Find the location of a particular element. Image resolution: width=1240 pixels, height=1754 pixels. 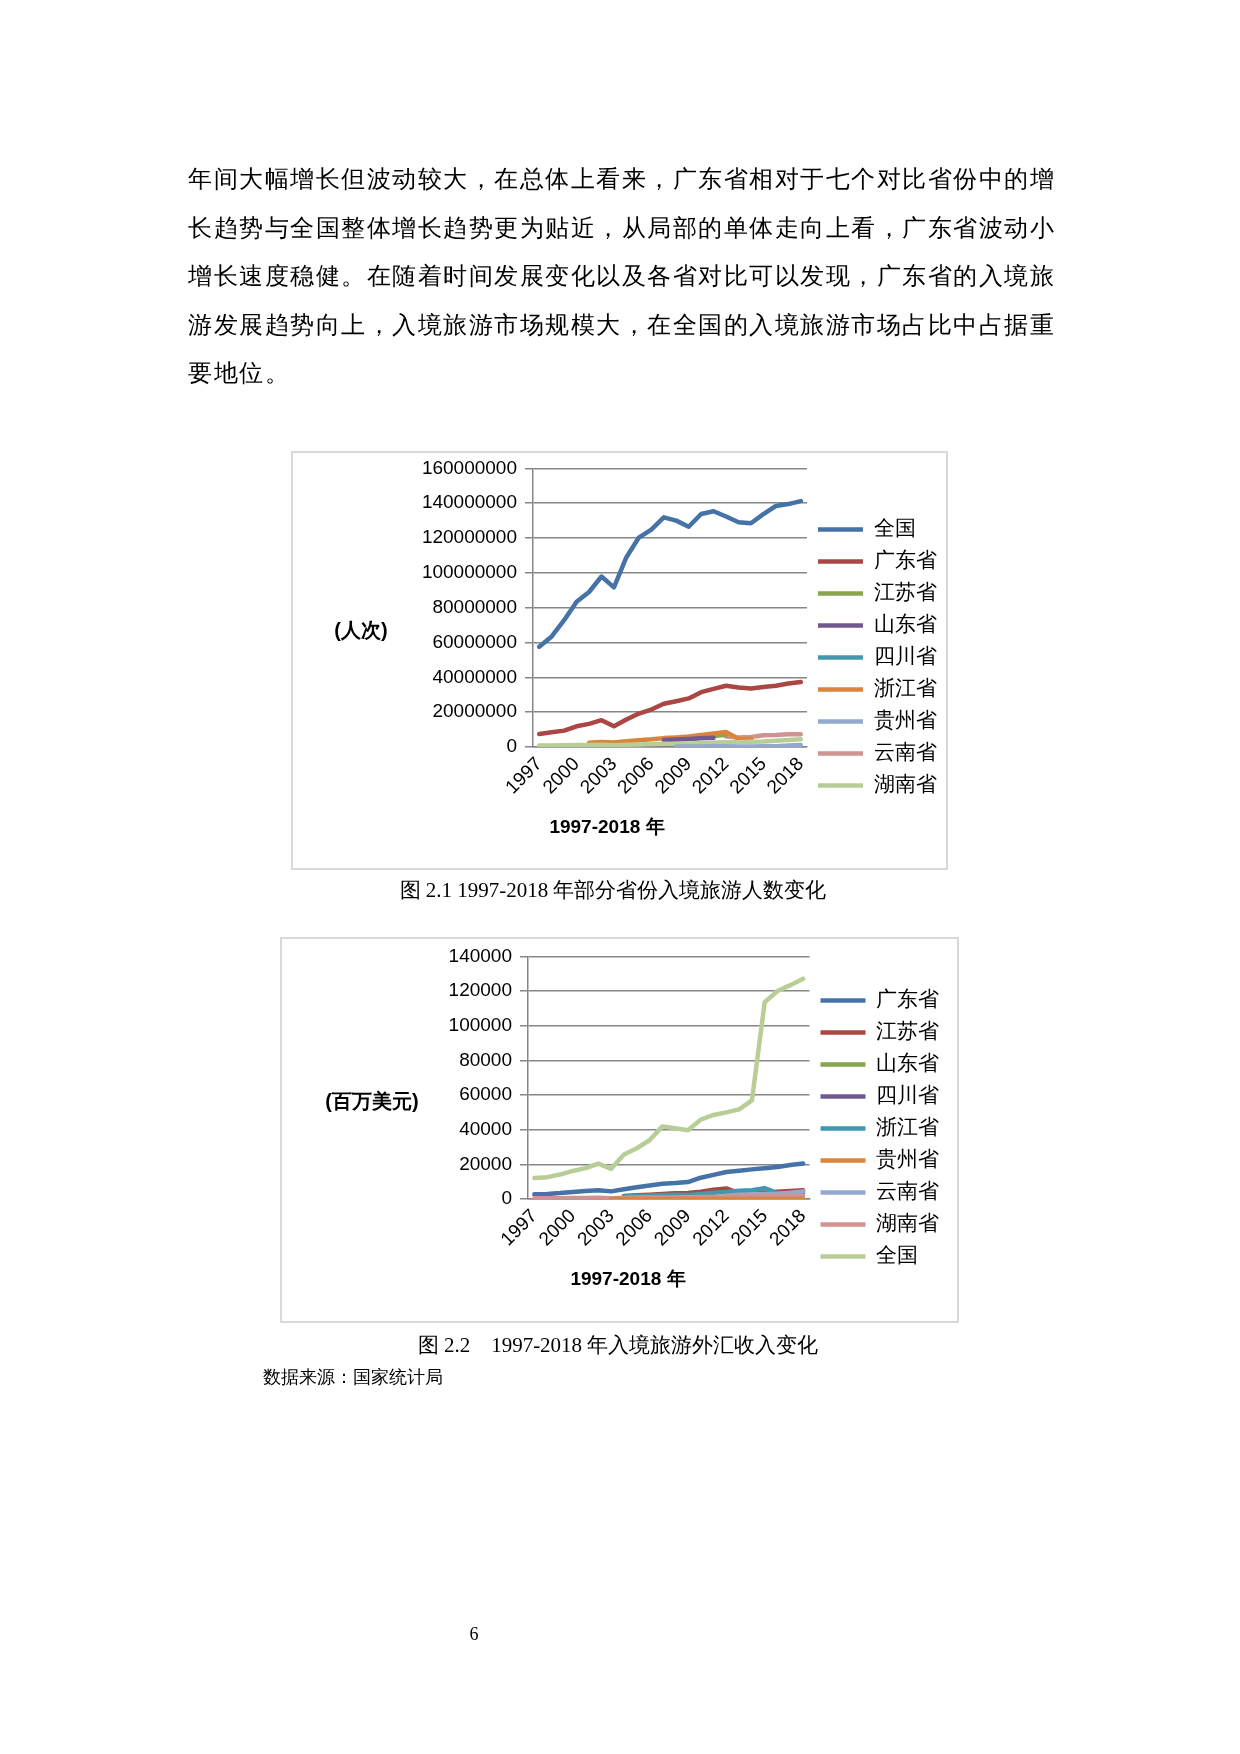

text: 6 is located at coordinates (474, 1634).